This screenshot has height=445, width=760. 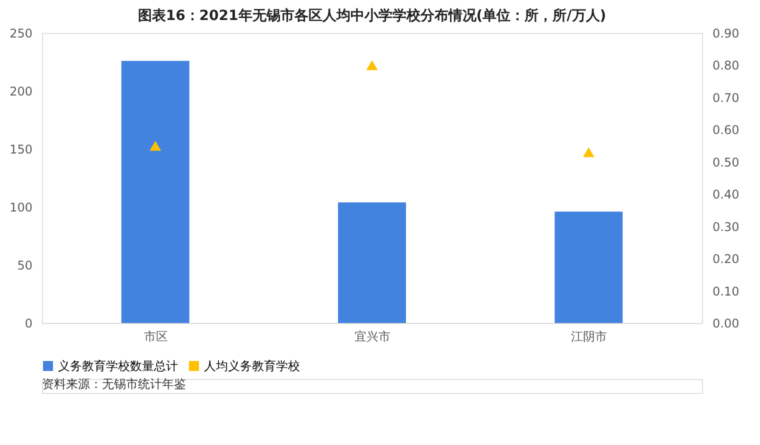 What do you see at coordinates (726, 33) in the screenshot?
I see `y2-tick-label: 0.90` at bounding box center [726, 33].